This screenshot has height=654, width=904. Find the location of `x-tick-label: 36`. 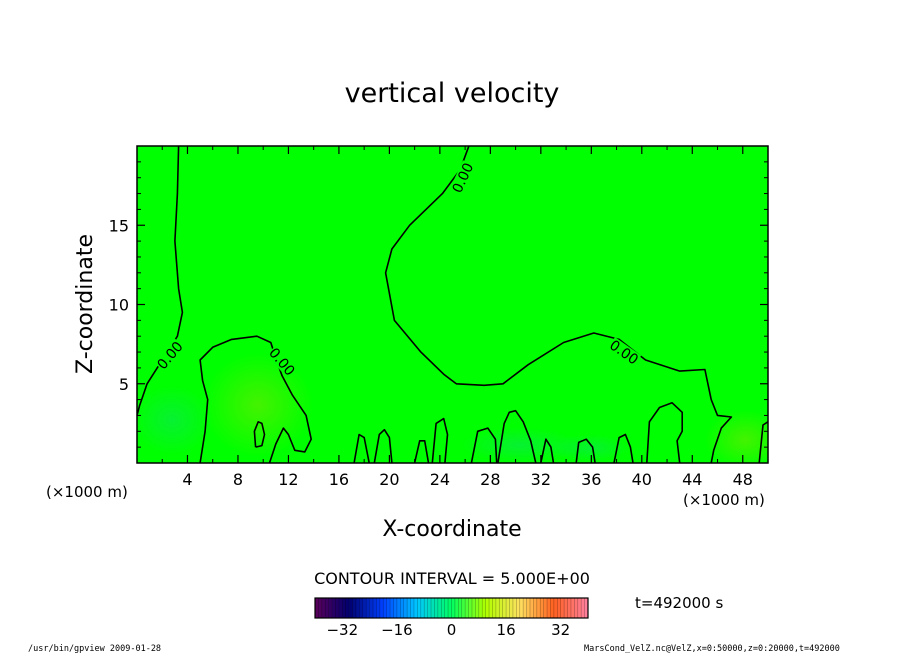

x-tick-label: 36 is located at coordinates (591, 479).